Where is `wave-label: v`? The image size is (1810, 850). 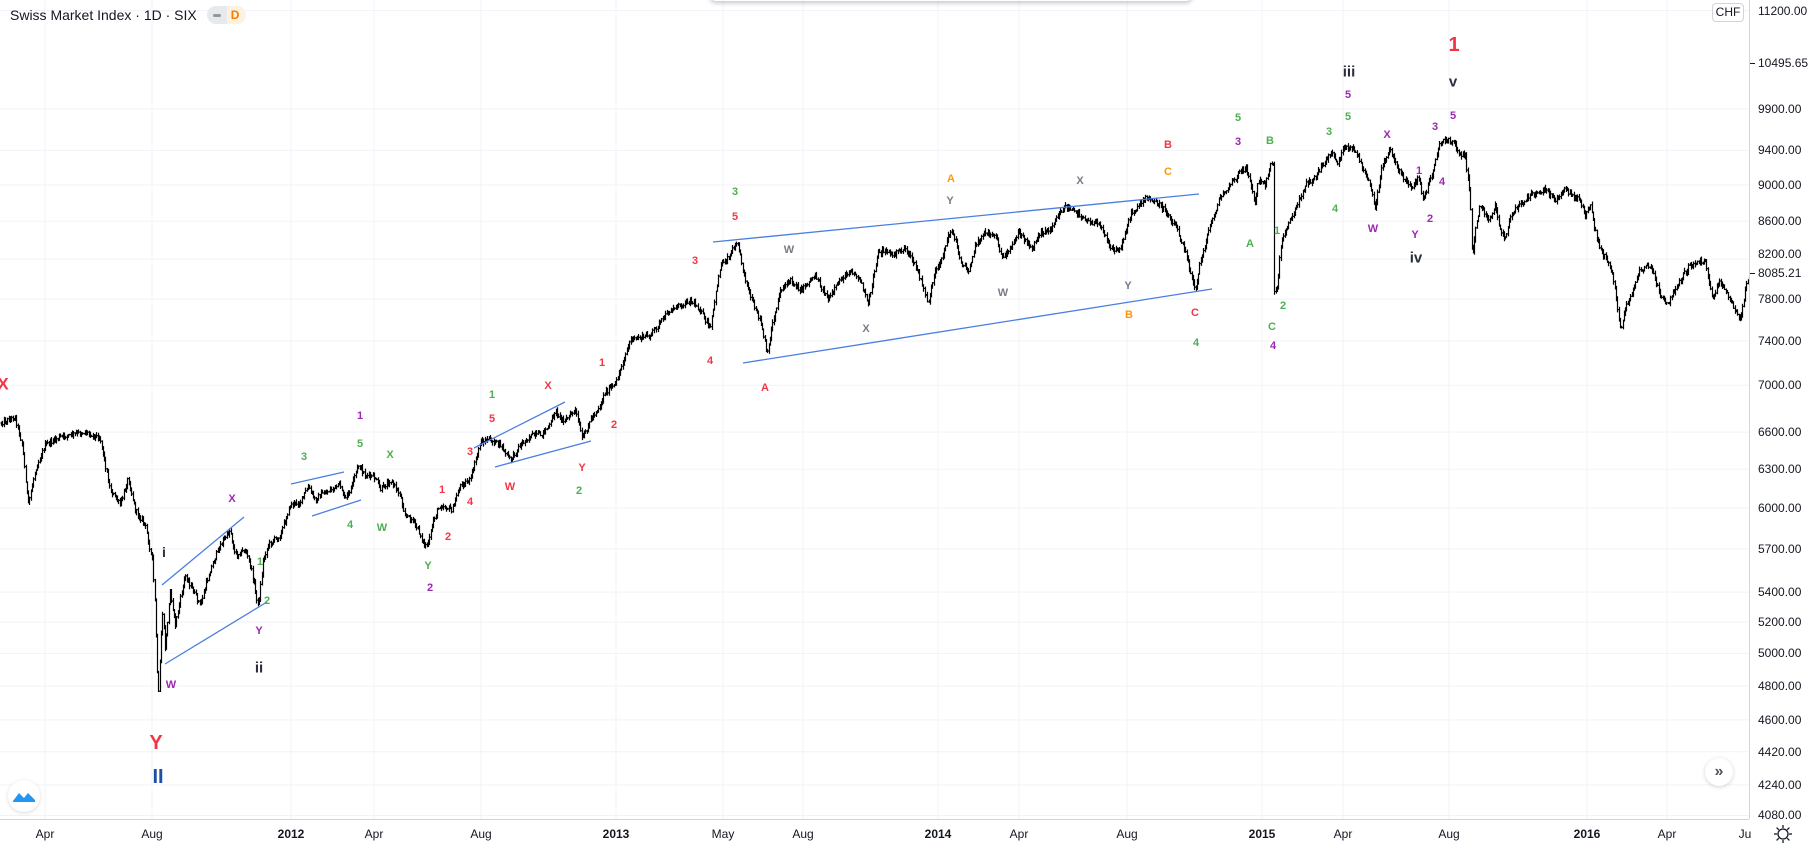 wave-label: v is located at coordinates (1453, 82).